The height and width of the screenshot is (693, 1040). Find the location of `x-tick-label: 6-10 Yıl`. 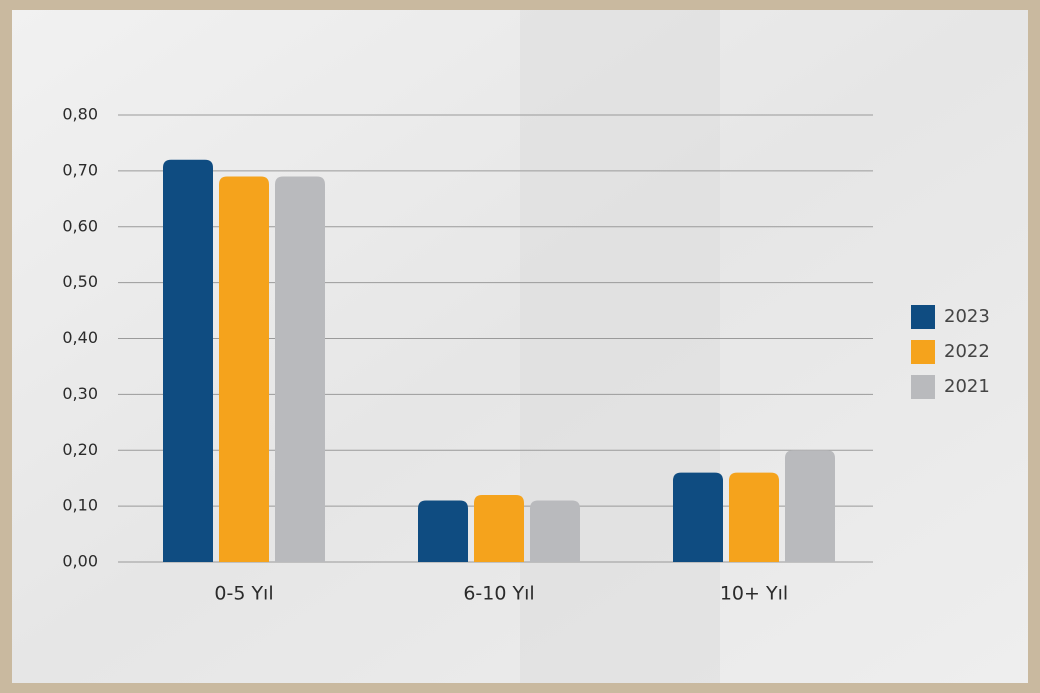

x-tick-label: 6-10 Yıl is located at coordinates (498, 594).